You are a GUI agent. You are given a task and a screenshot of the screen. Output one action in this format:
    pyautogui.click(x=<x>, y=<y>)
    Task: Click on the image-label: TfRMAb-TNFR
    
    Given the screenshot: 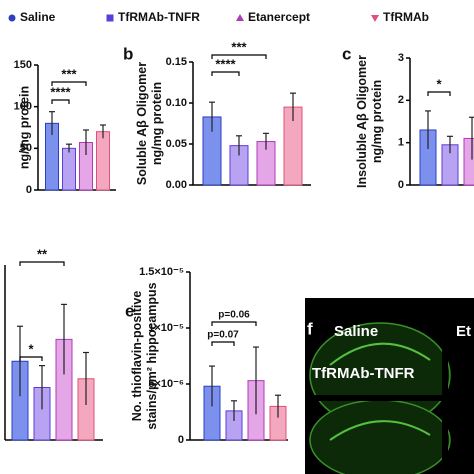 What is the action you would take?
    pyautogui.click(x=363, y=373)
    